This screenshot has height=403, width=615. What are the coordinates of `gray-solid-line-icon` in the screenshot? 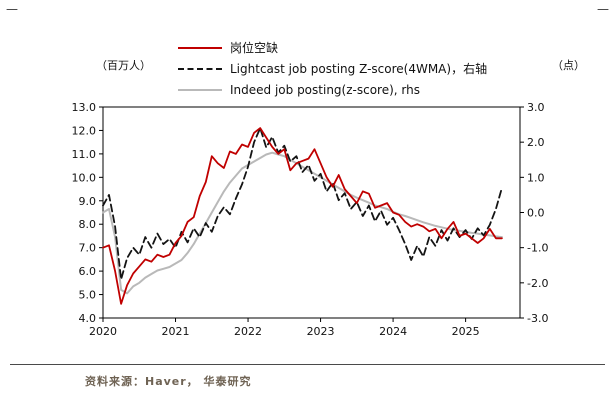 It's located at (200, 89).